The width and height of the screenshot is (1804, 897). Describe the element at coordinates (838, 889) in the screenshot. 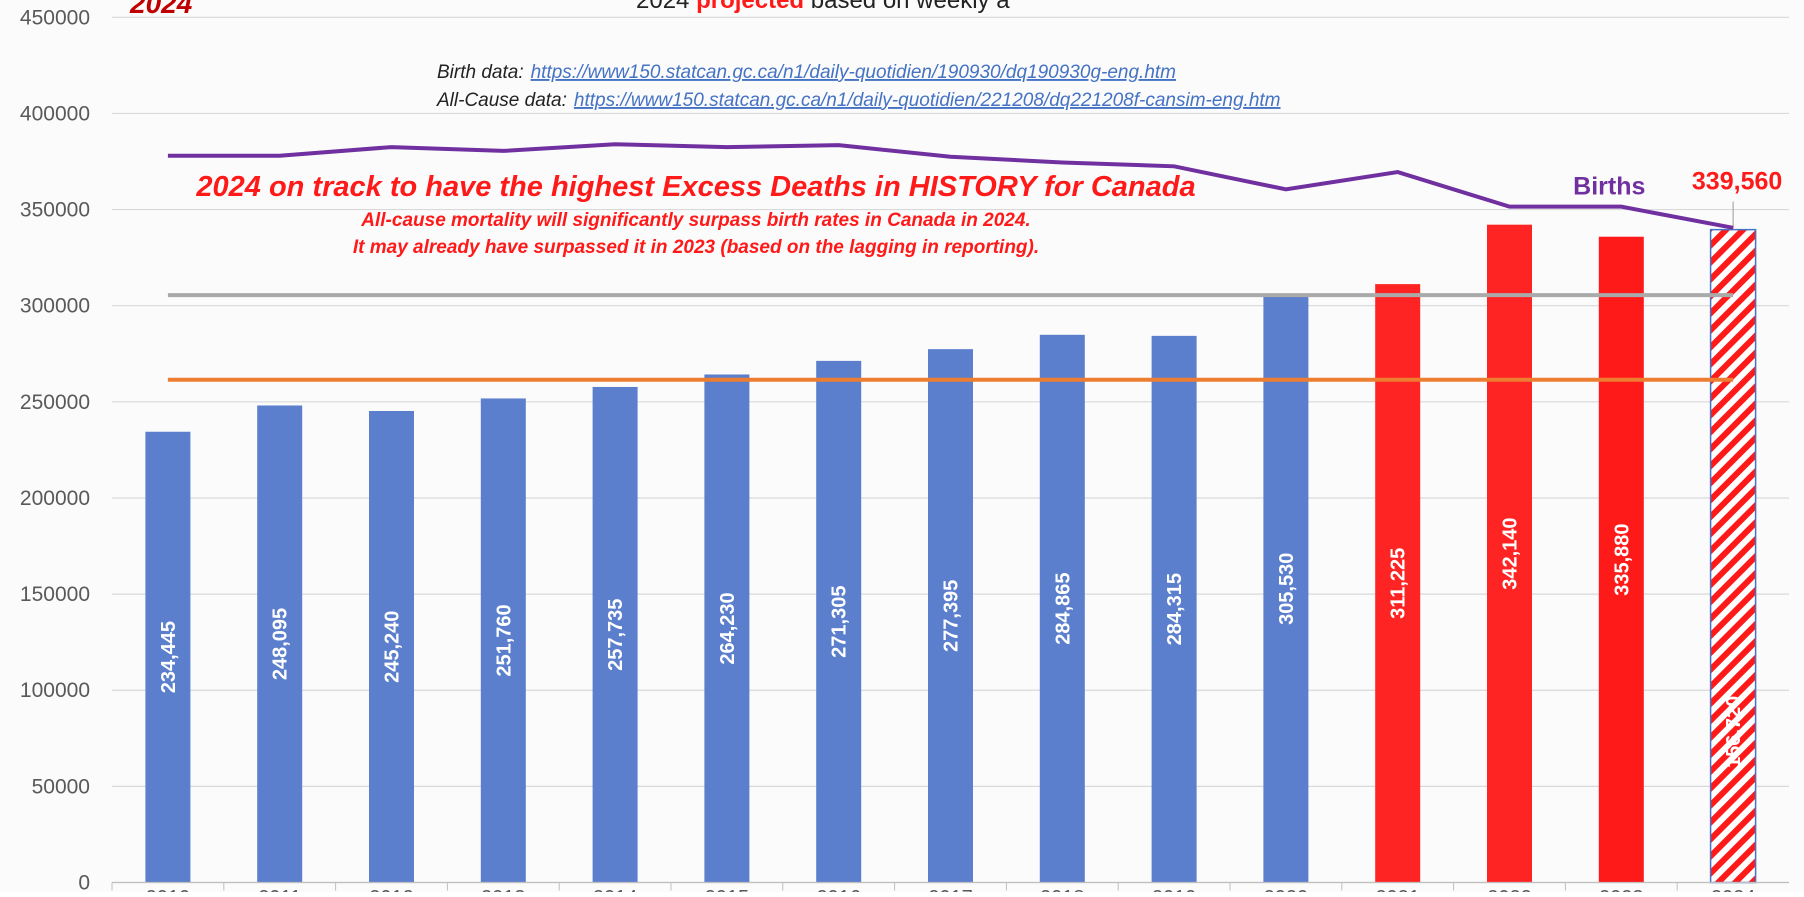

I see `x-tick-label: 2016` at that location.